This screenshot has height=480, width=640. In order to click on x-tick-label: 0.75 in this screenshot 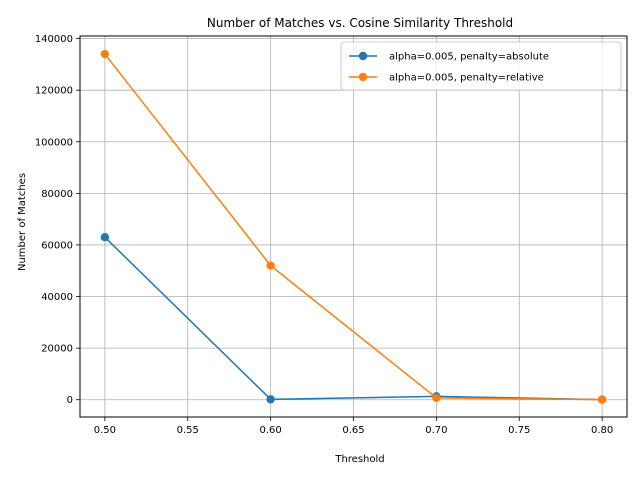, I will do `click(519, 430)`.